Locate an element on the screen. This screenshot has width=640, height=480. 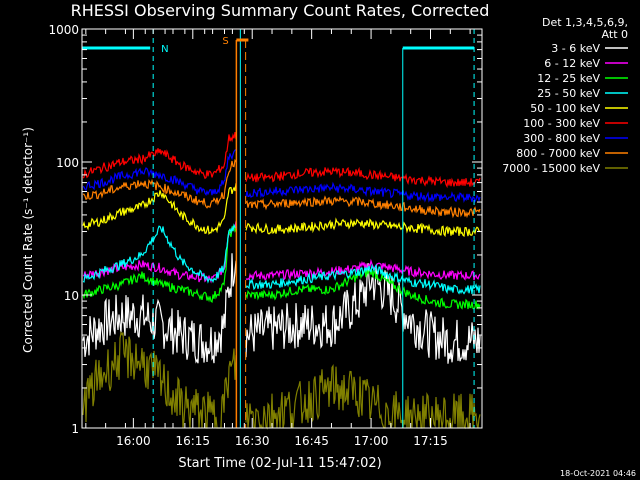
night-label: N is located at coordinates (164, 49).